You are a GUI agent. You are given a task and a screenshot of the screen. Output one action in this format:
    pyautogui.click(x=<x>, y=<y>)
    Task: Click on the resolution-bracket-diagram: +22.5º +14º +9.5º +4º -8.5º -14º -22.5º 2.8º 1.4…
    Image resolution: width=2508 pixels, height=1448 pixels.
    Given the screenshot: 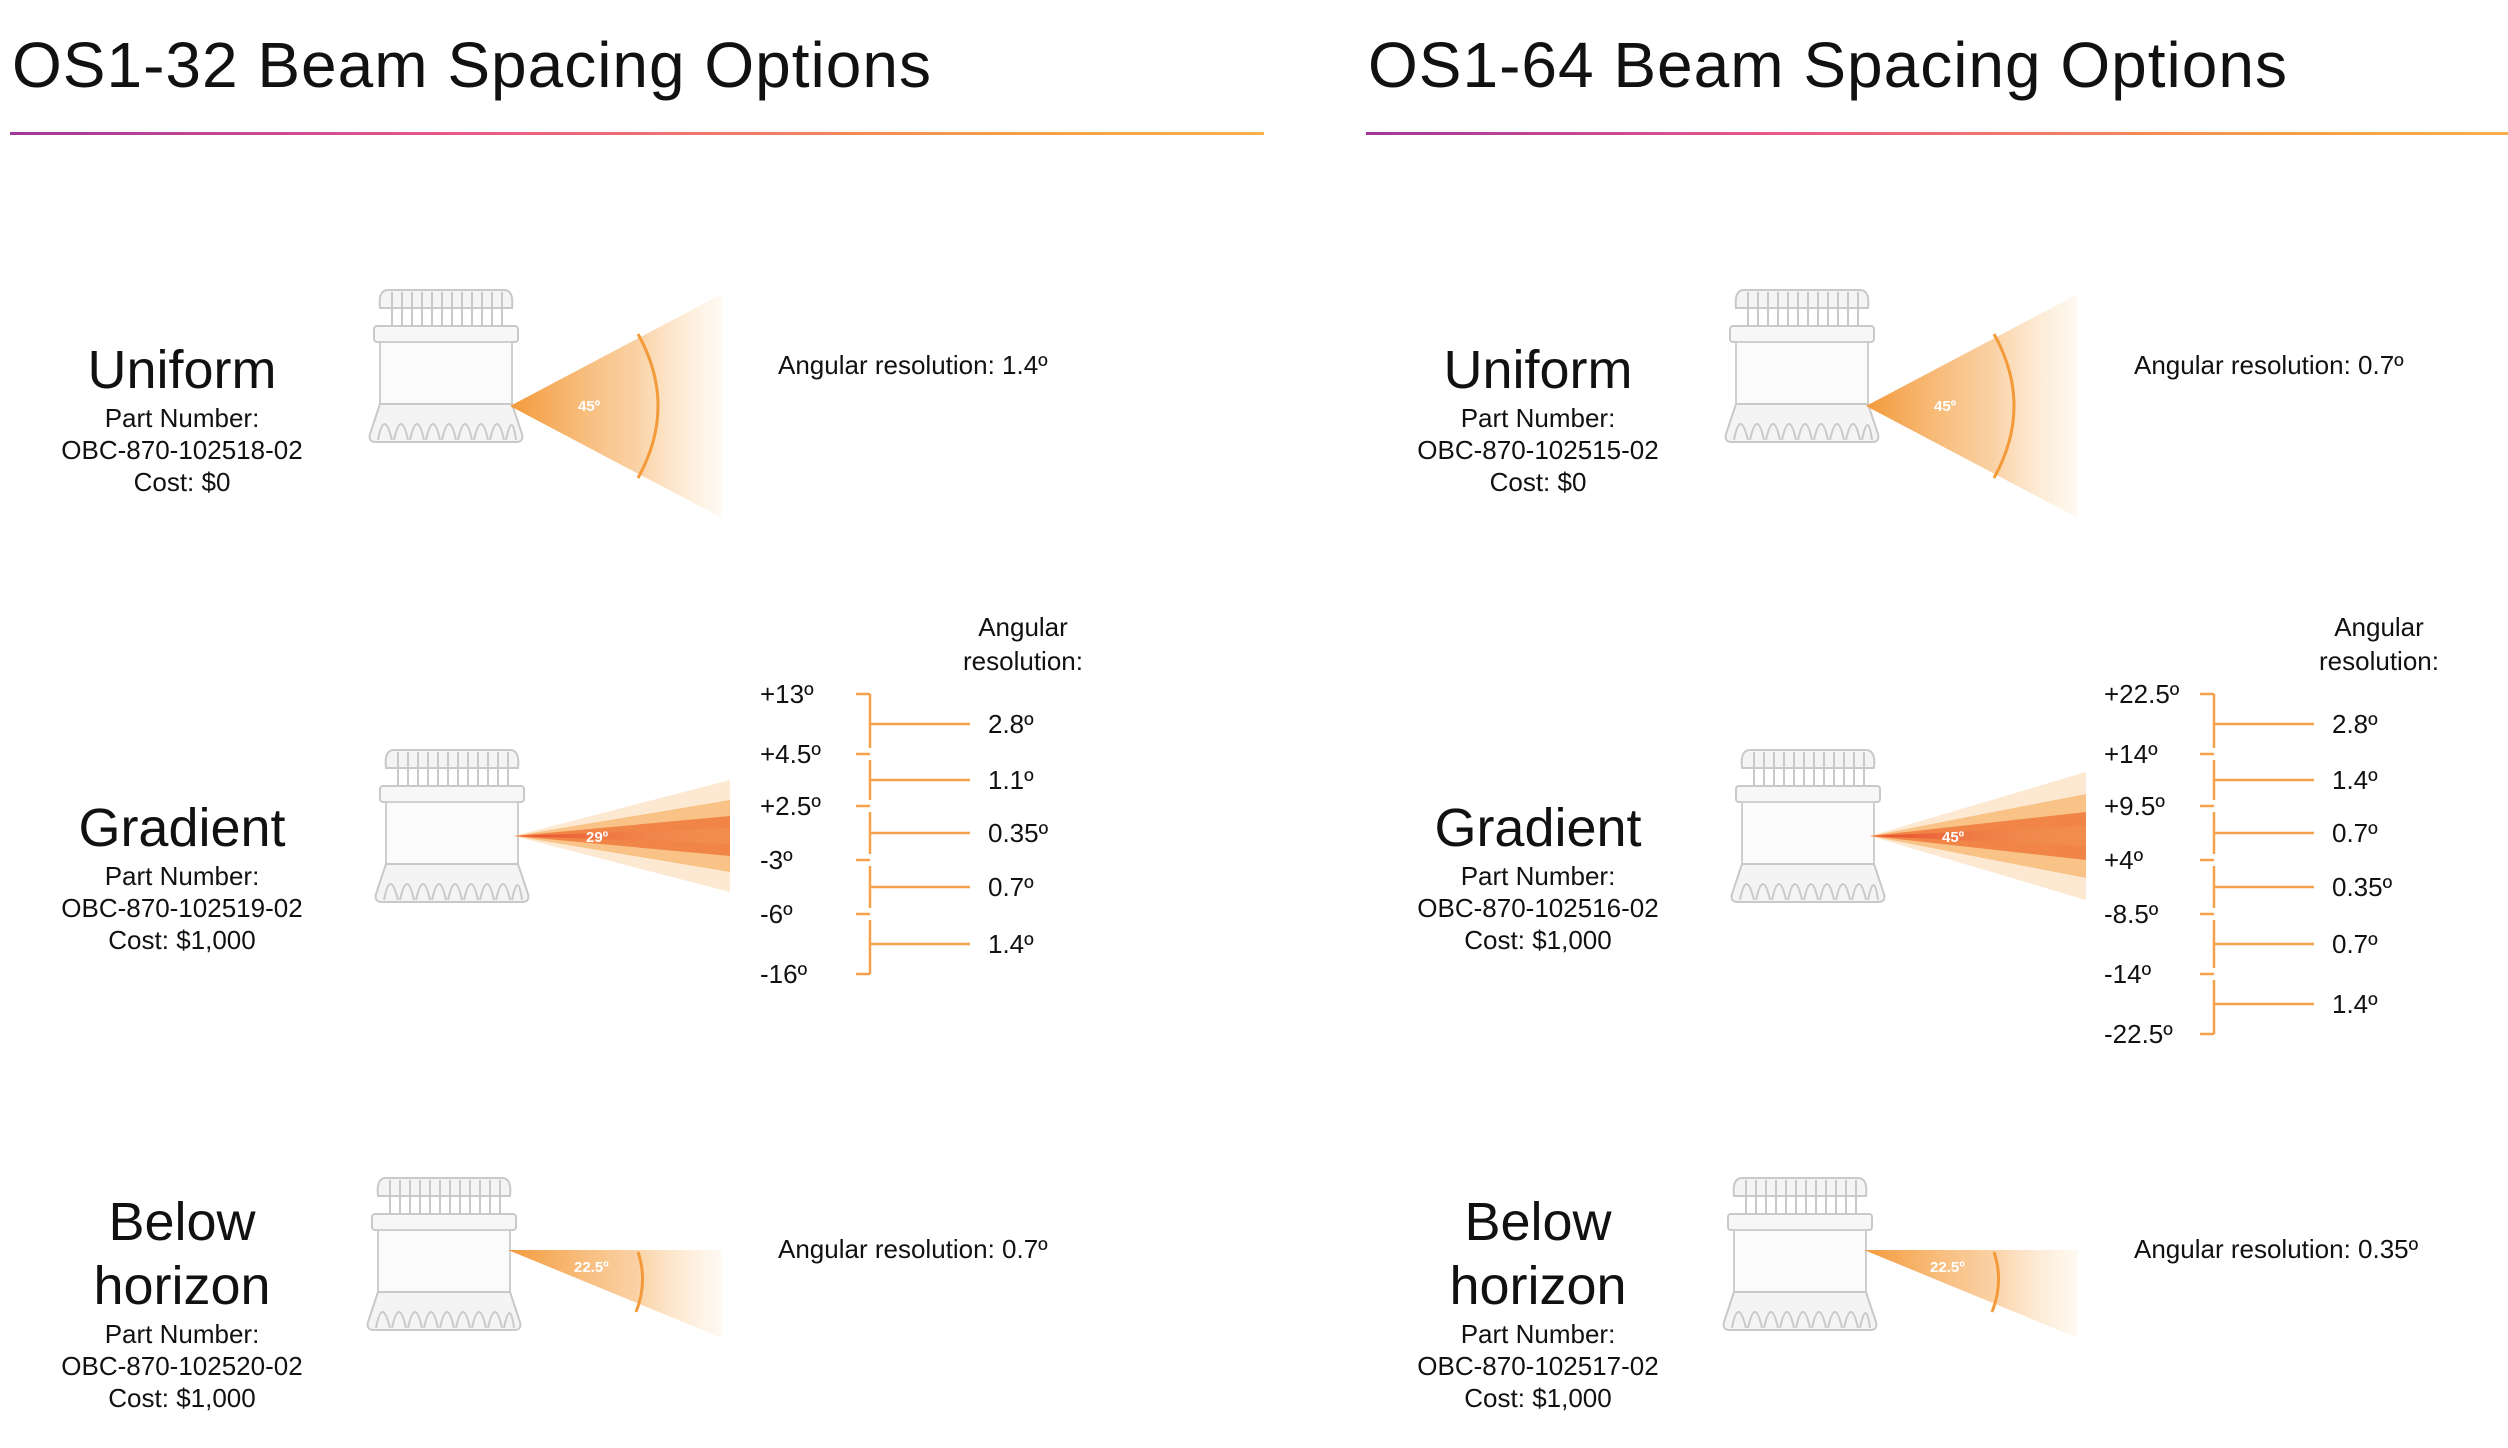 What is the action you would take?
    pyautogui.click(x=2248, y=864)
    